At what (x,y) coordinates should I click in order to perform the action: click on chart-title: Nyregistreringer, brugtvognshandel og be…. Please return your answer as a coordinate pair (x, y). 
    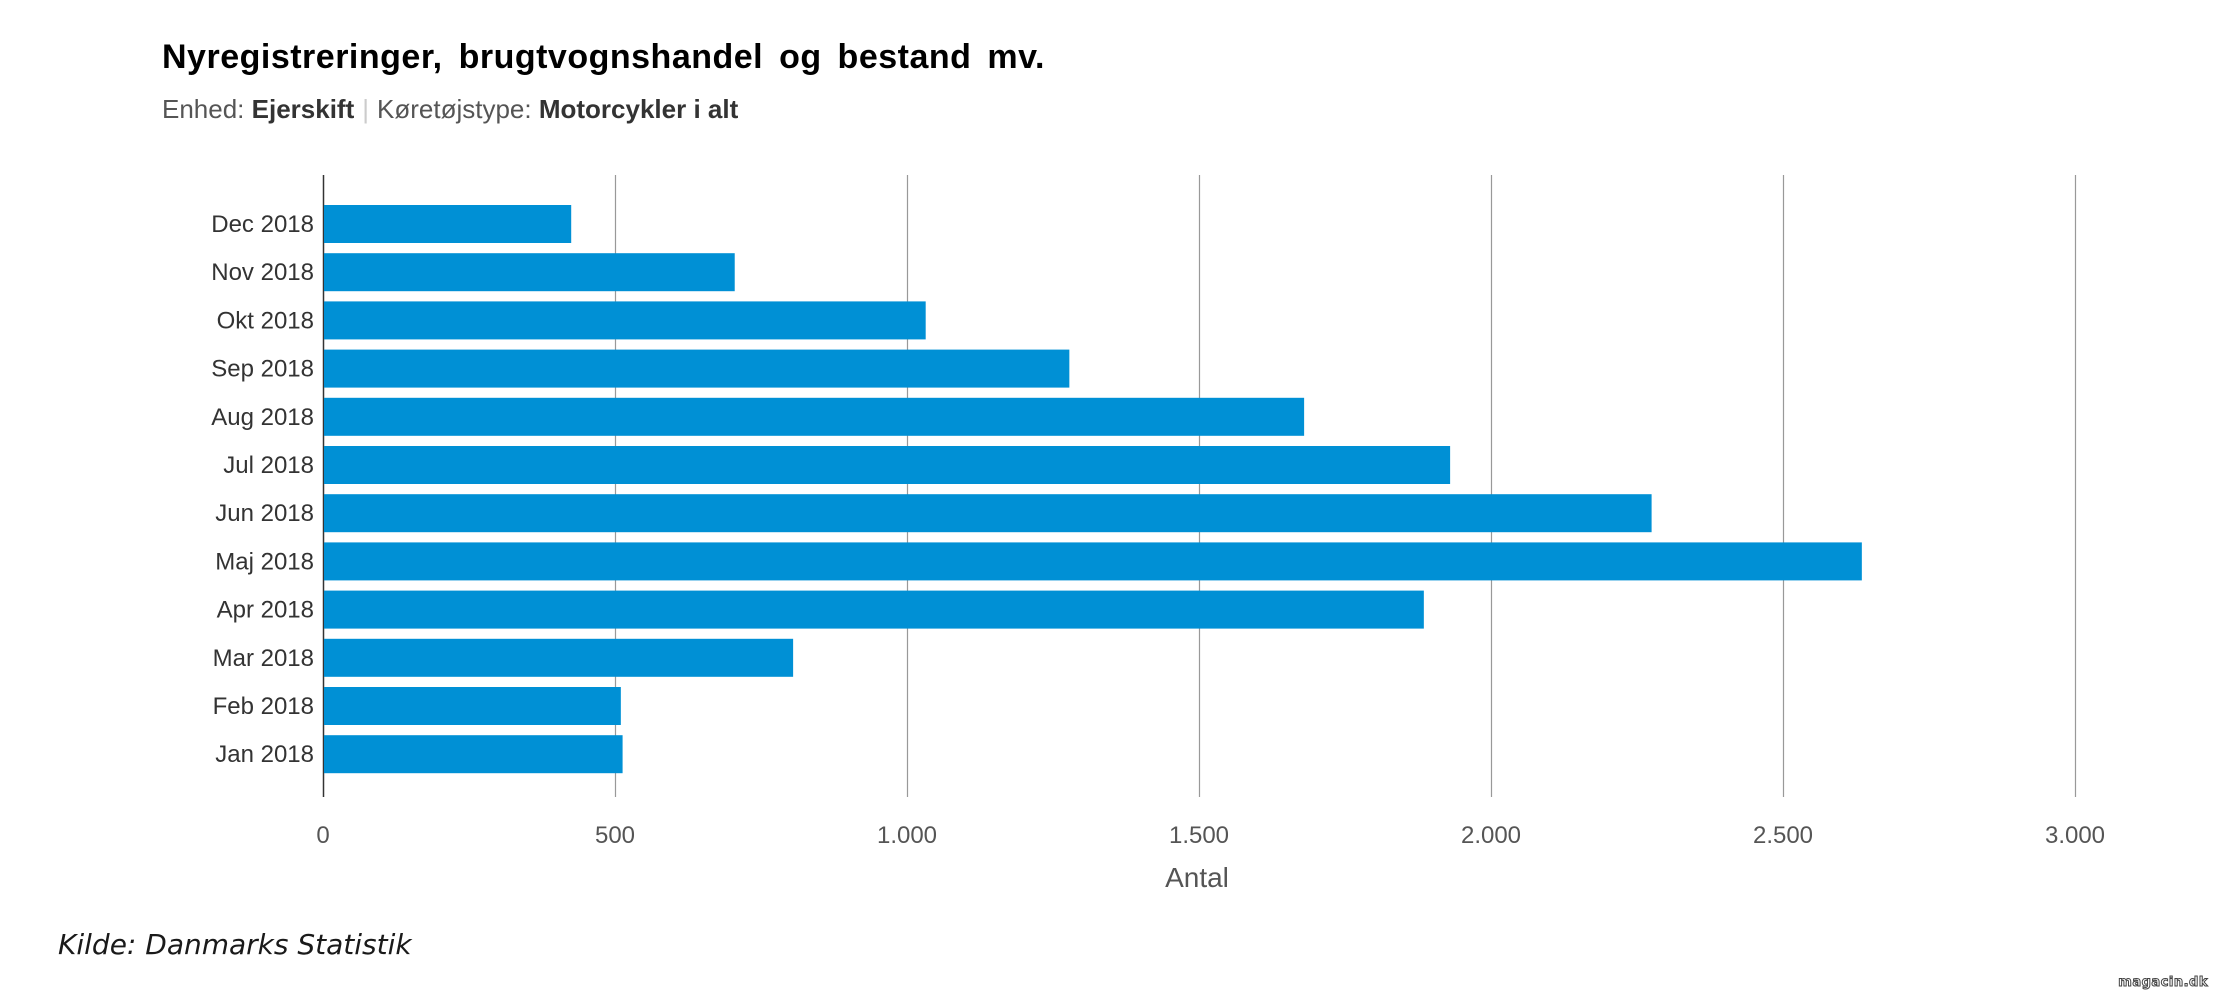
    Looking at the image, I should click on (603, 57).